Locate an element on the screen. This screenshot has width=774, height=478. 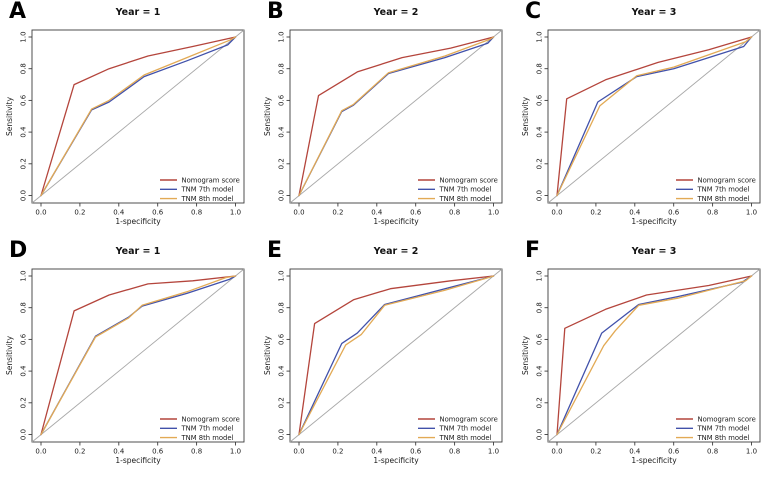
panel-letter: E is located at coordinates (275, 250).